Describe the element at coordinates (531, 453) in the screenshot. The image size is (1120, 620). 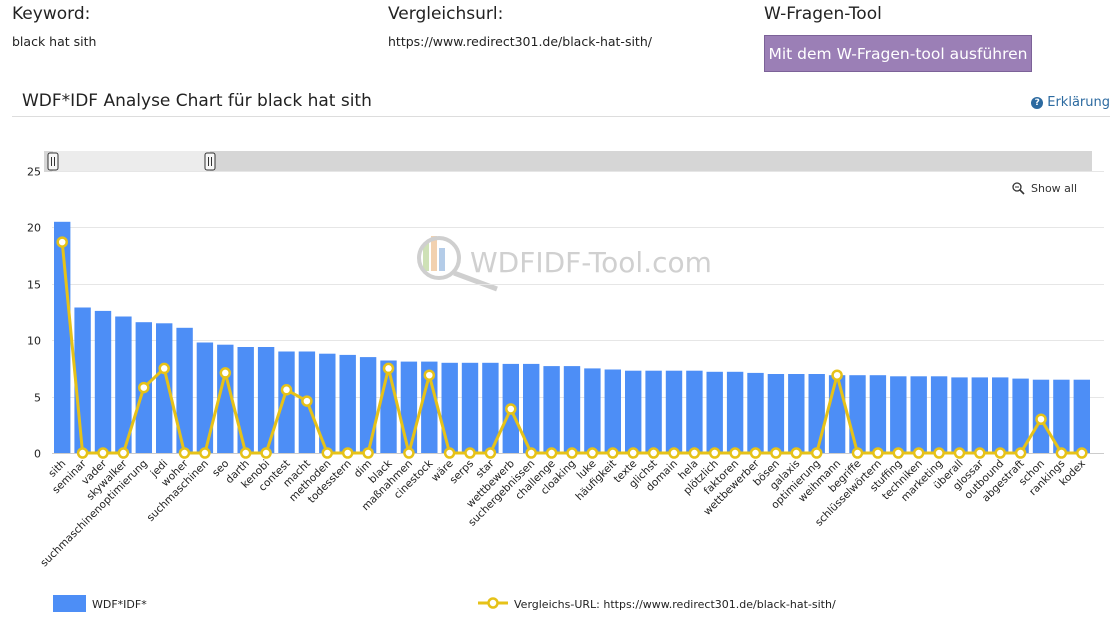
I see `comparison-point-suchergebnissen` at that location.